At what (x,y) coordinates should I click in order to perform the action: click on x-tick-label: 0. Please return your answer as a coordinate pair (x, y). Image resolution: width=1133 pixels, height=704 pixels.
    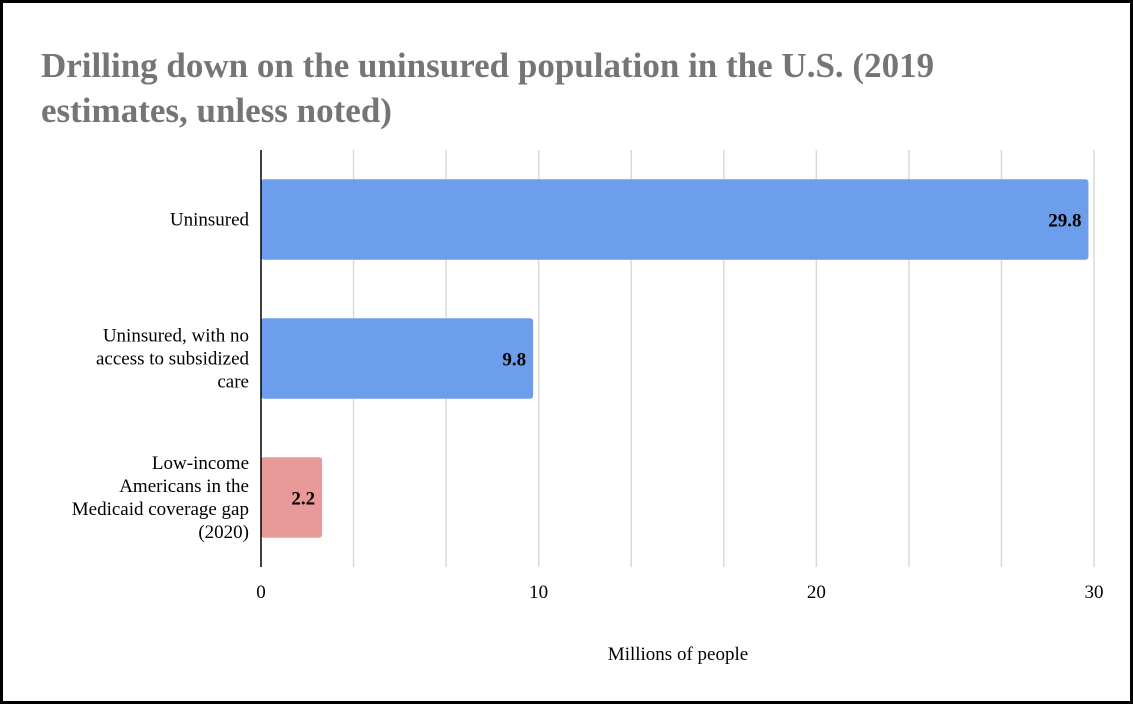
    Looking at the image, I should click on (261, 592).